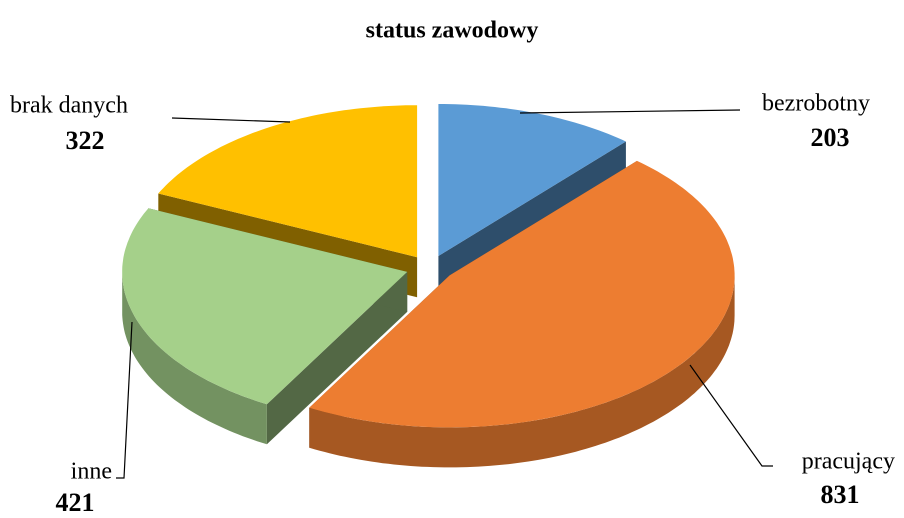 The height and width of the screenshot is (518, 904). What do you see at coordinates (337, 358) in the screenshot?
I see `slice-side` at bounding box center [337, 358].